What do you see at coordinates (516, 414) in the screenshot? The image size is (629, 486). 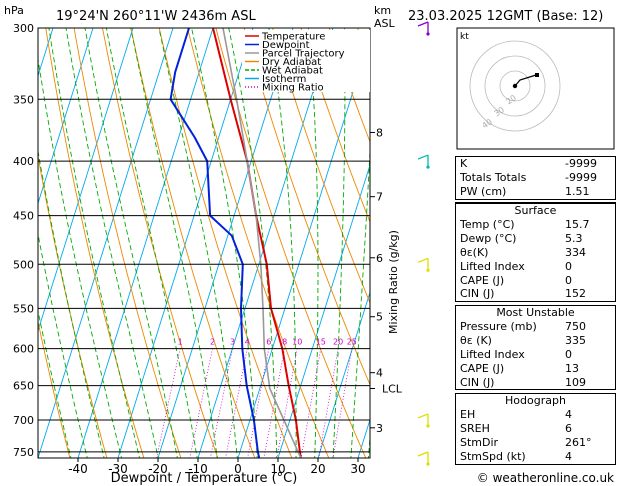 I see `hodograph-row: EH 4` at bounding box center [516, 414].